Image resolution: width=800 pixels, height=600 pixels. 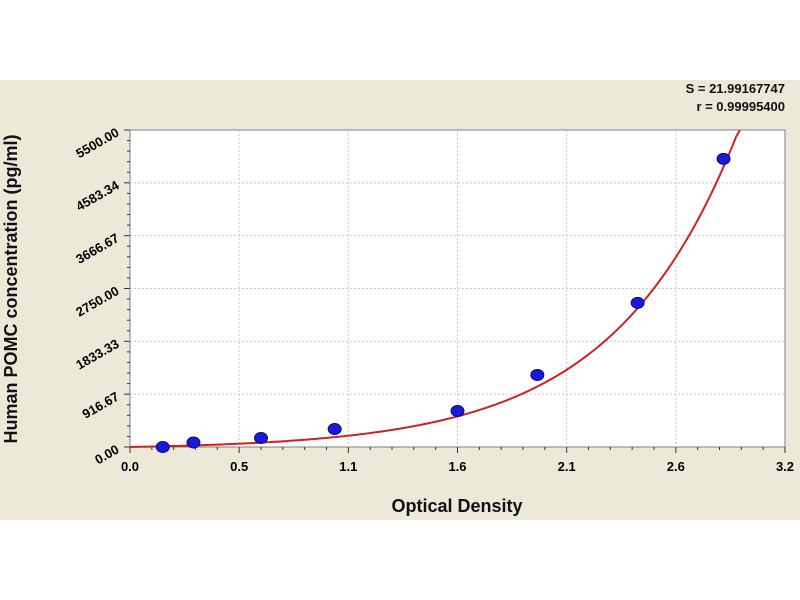 I want to click on x-tick-label: 1.1, so click(x=348, y=466).